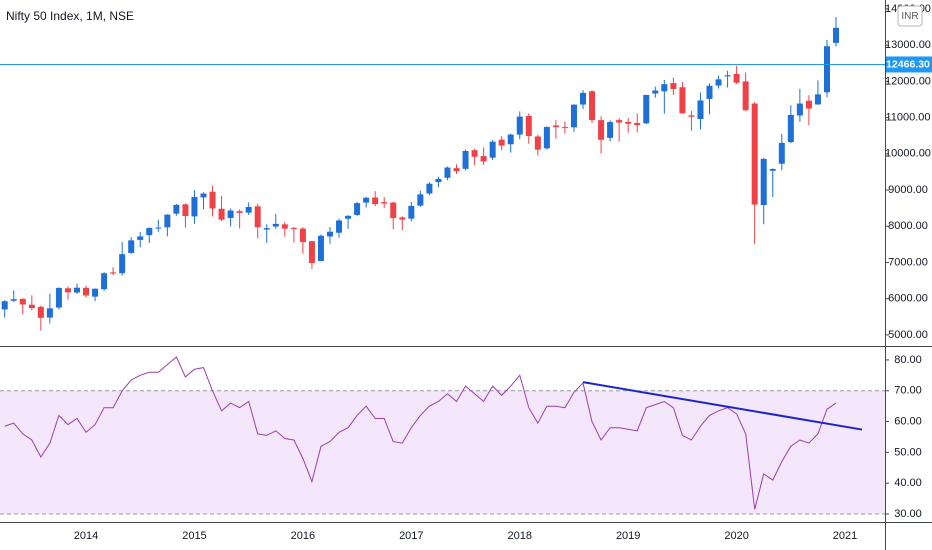  Describe the element at coordinates (908, 421) in the screenshot. I see `y-tick-label: 60.00` at that location.